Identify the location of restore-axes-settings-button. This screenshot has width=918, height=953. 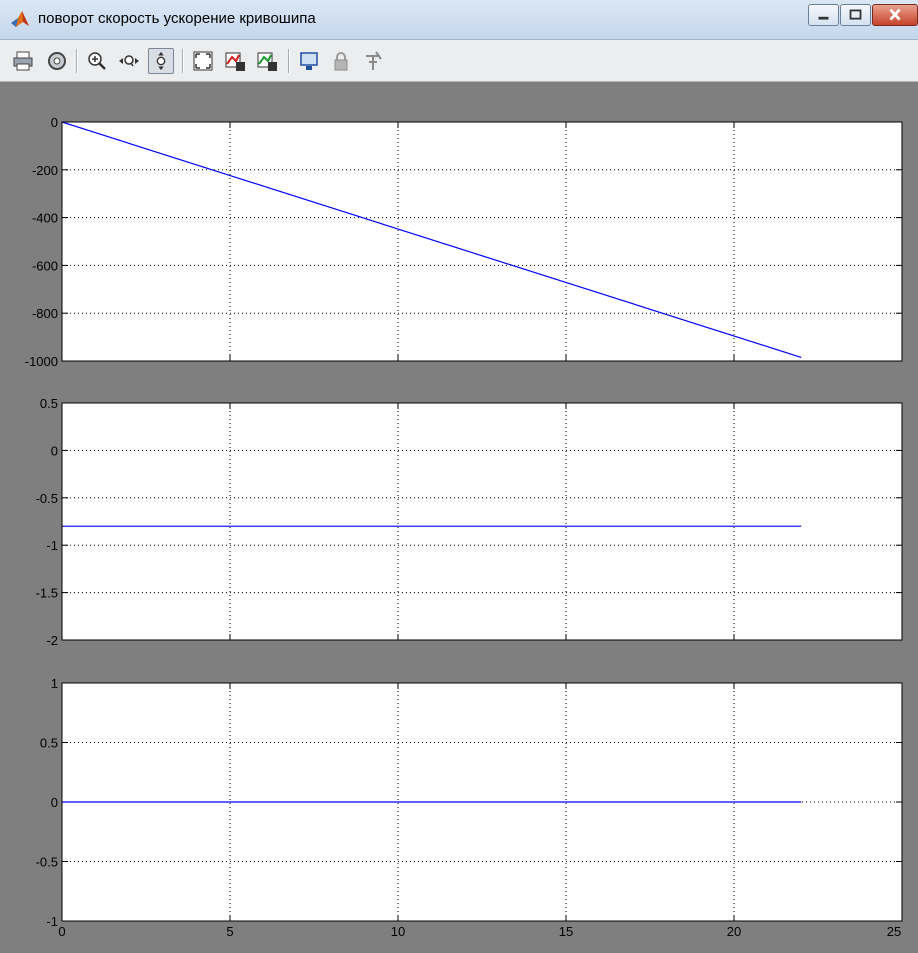
(267, 61).